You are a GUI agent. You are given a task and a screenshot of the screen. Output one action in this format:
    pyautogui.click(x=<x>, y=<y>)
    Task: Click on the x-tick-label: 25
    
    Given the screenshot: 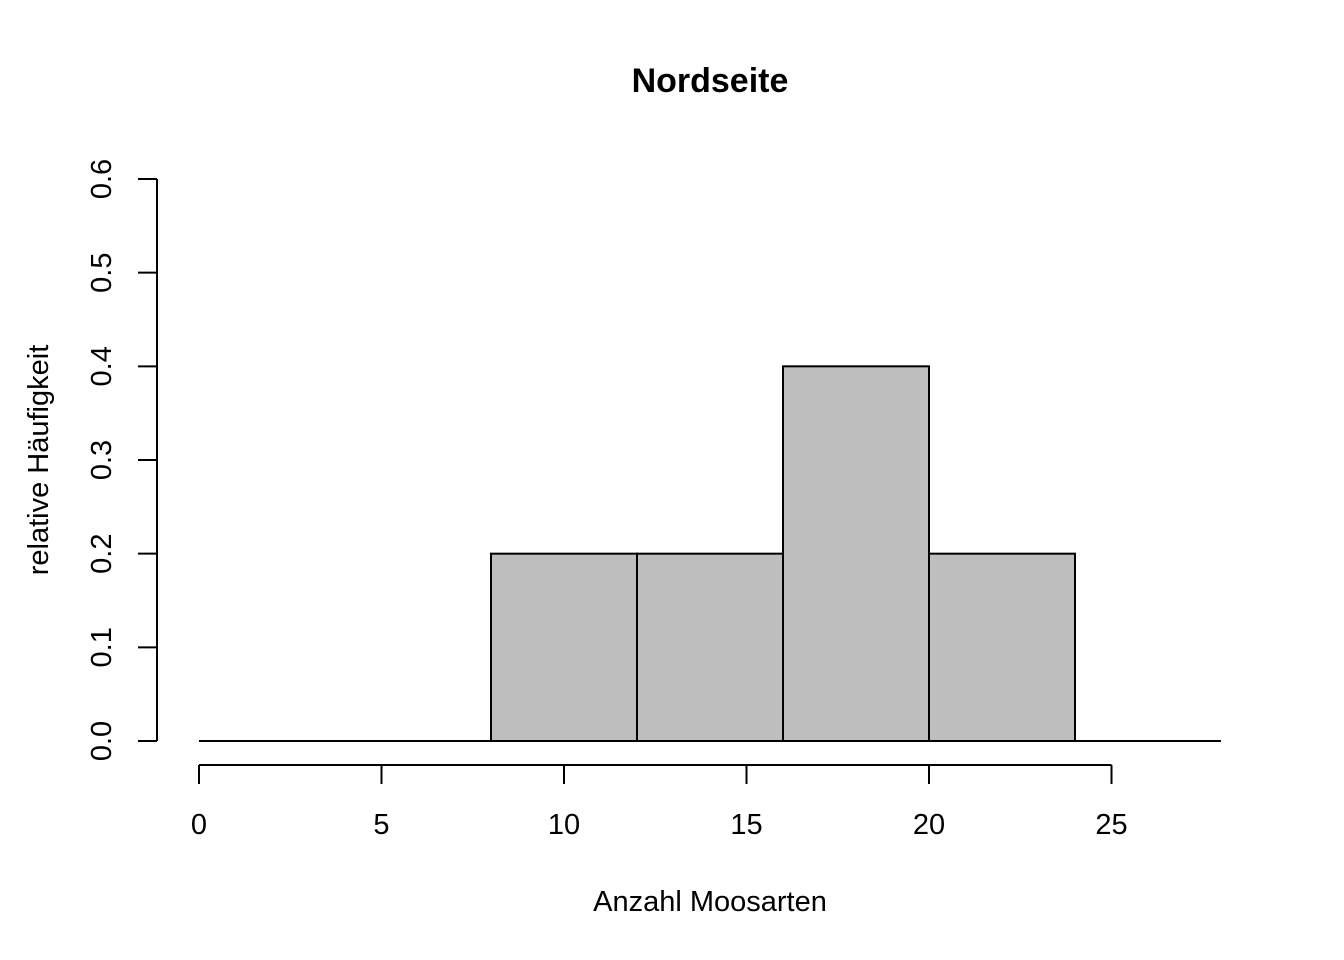 What is the action you would take?
    pyautogui.click(x=1111, y=825)
    